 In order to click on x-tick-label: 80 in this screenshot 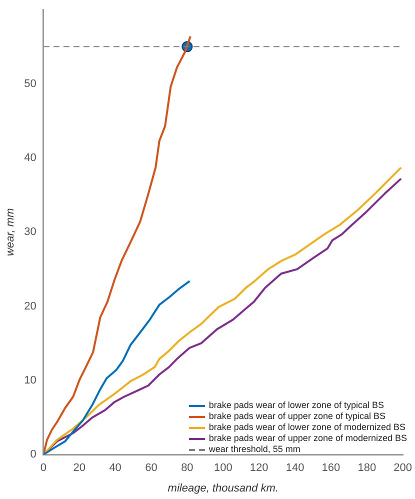, I will do `click(187, 468)`.